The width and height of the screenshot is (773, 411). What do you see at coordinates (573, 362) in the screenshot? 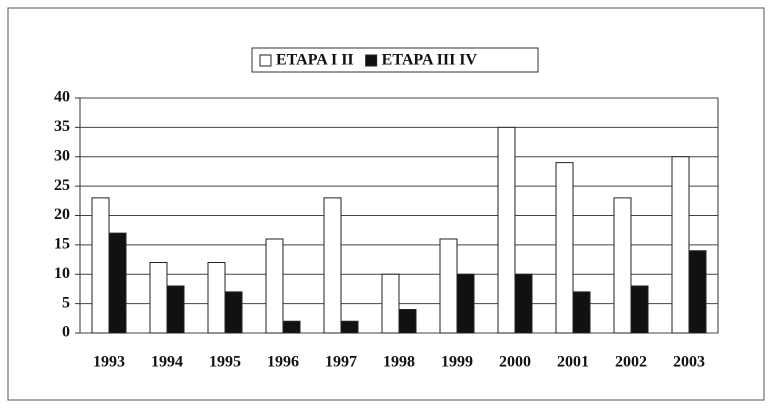
I see `x-tick-label: 2001` at bounding box center [573, 362].